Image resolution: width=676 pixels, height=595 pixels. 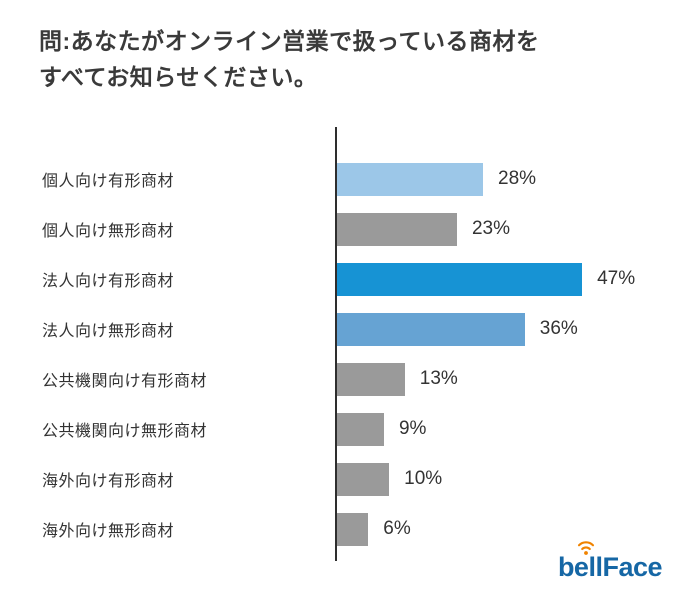 What do you see at coordinates (108, 281) in the screenshot?
I see `category-label: 法人向け有形商材` at bounding box center [108, 281].